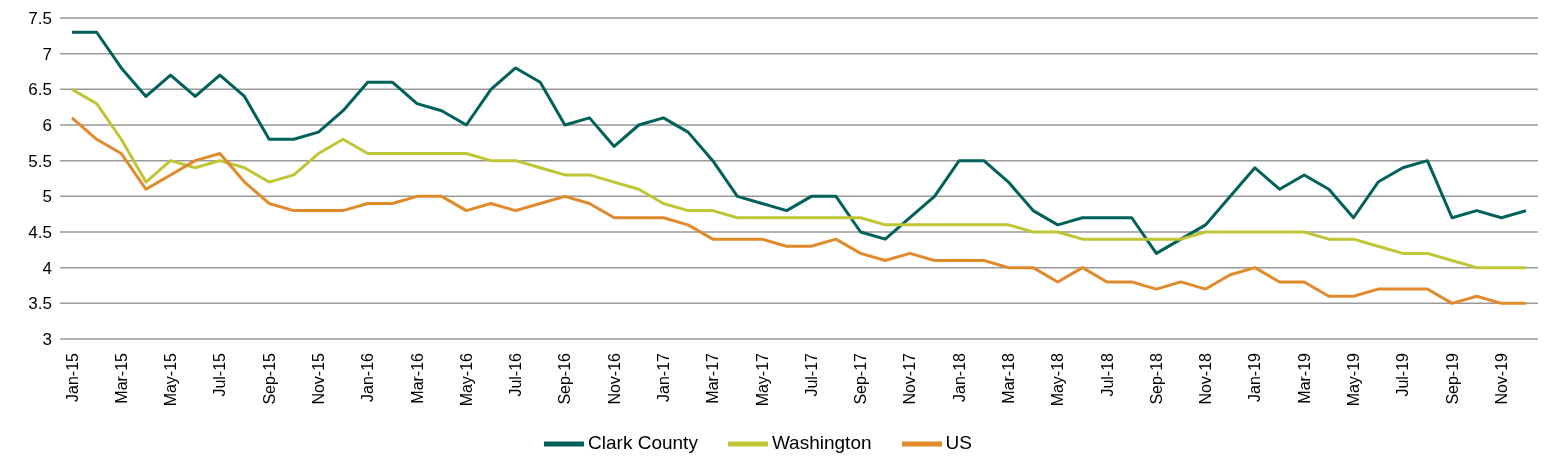  I want to click on x-tick-label: Sep-18, so click(1156, 378).